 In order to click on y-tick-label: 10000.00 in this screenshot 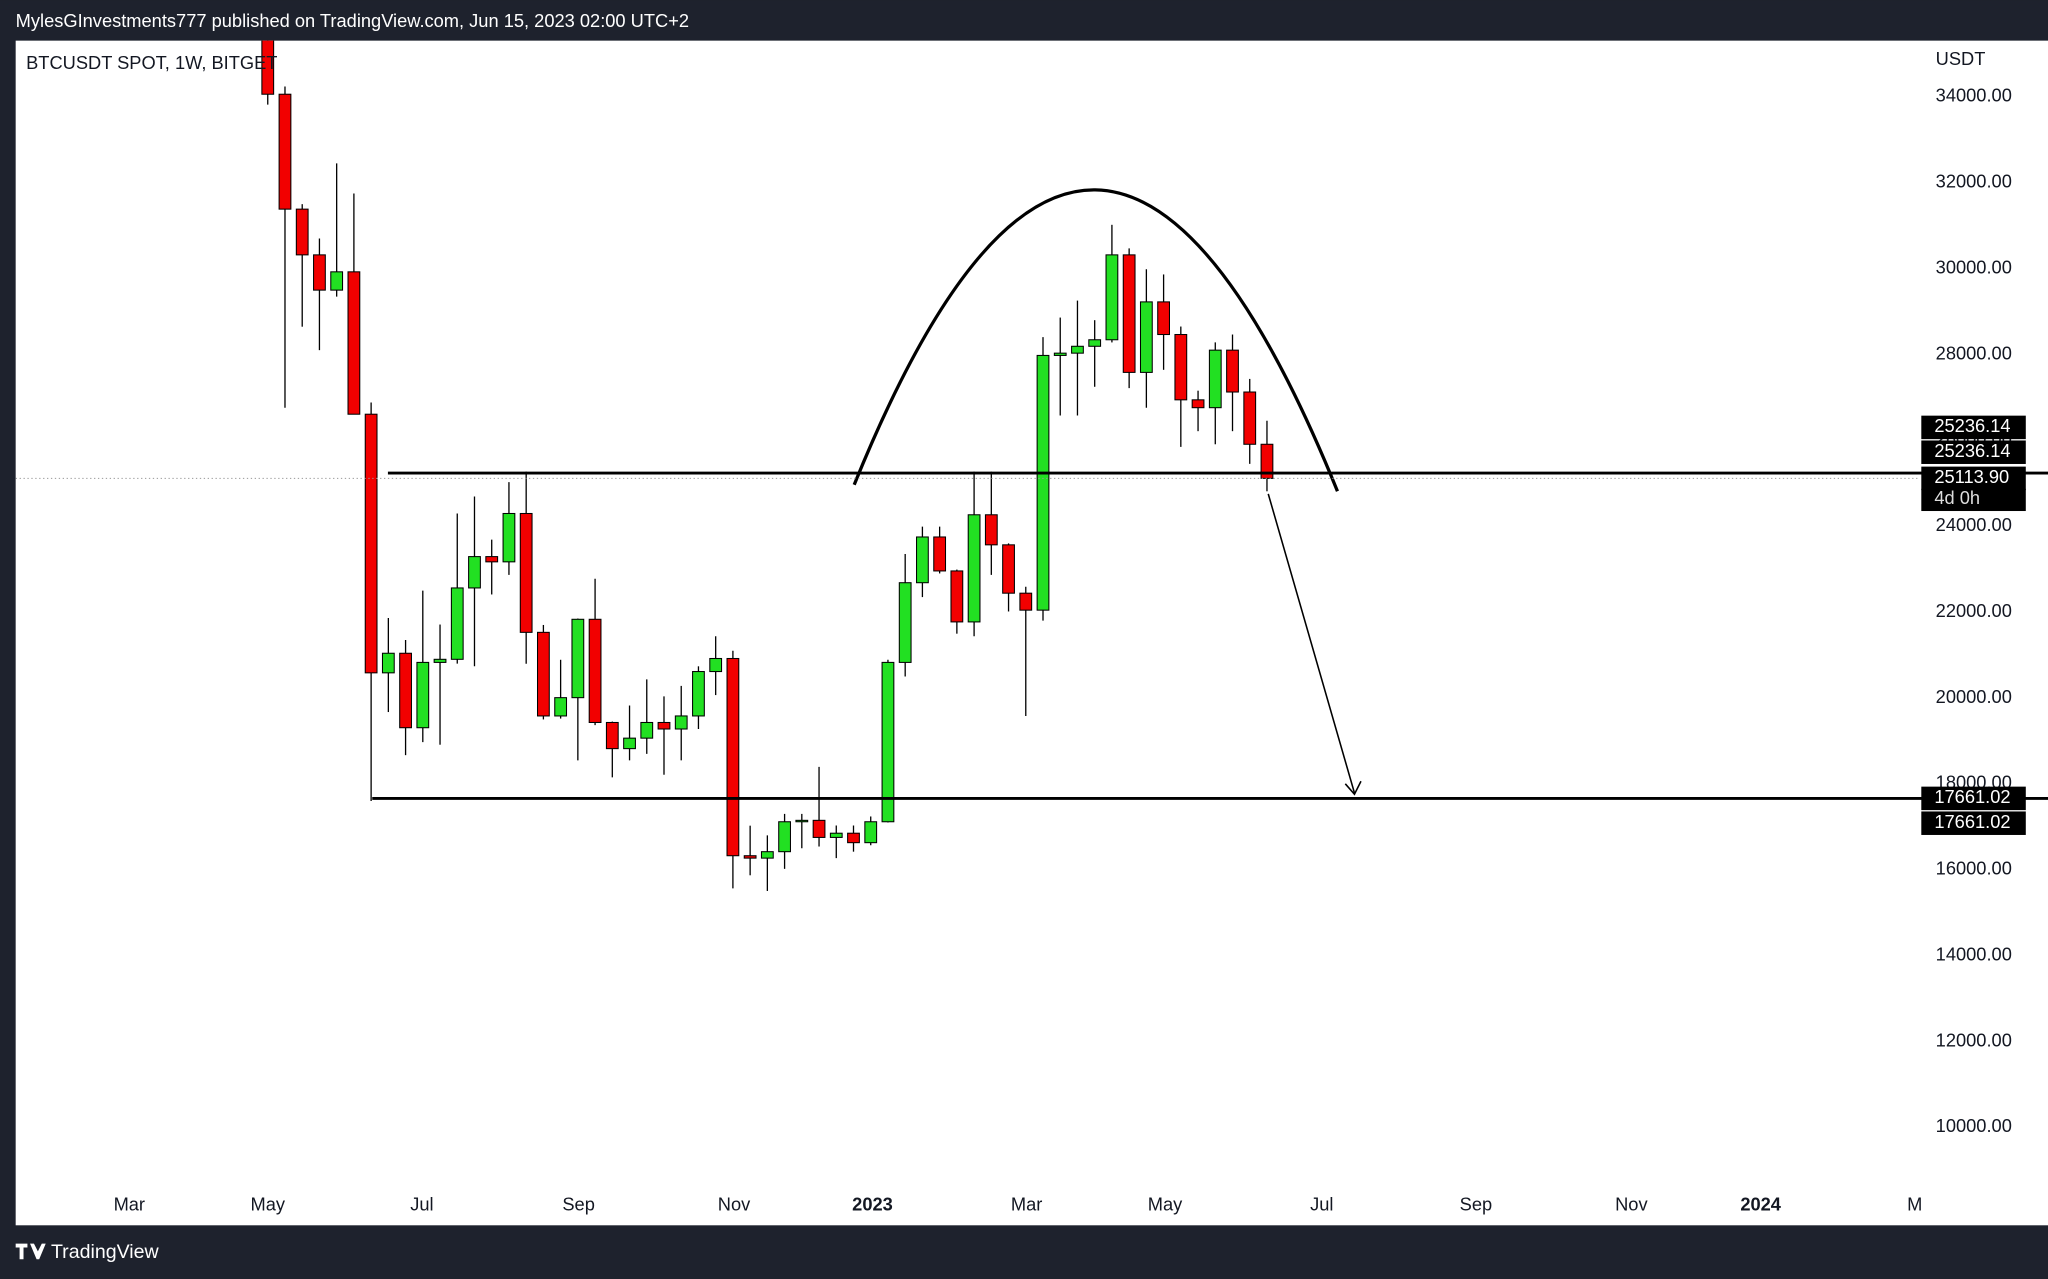, I will do `click(1974, 1125)`.